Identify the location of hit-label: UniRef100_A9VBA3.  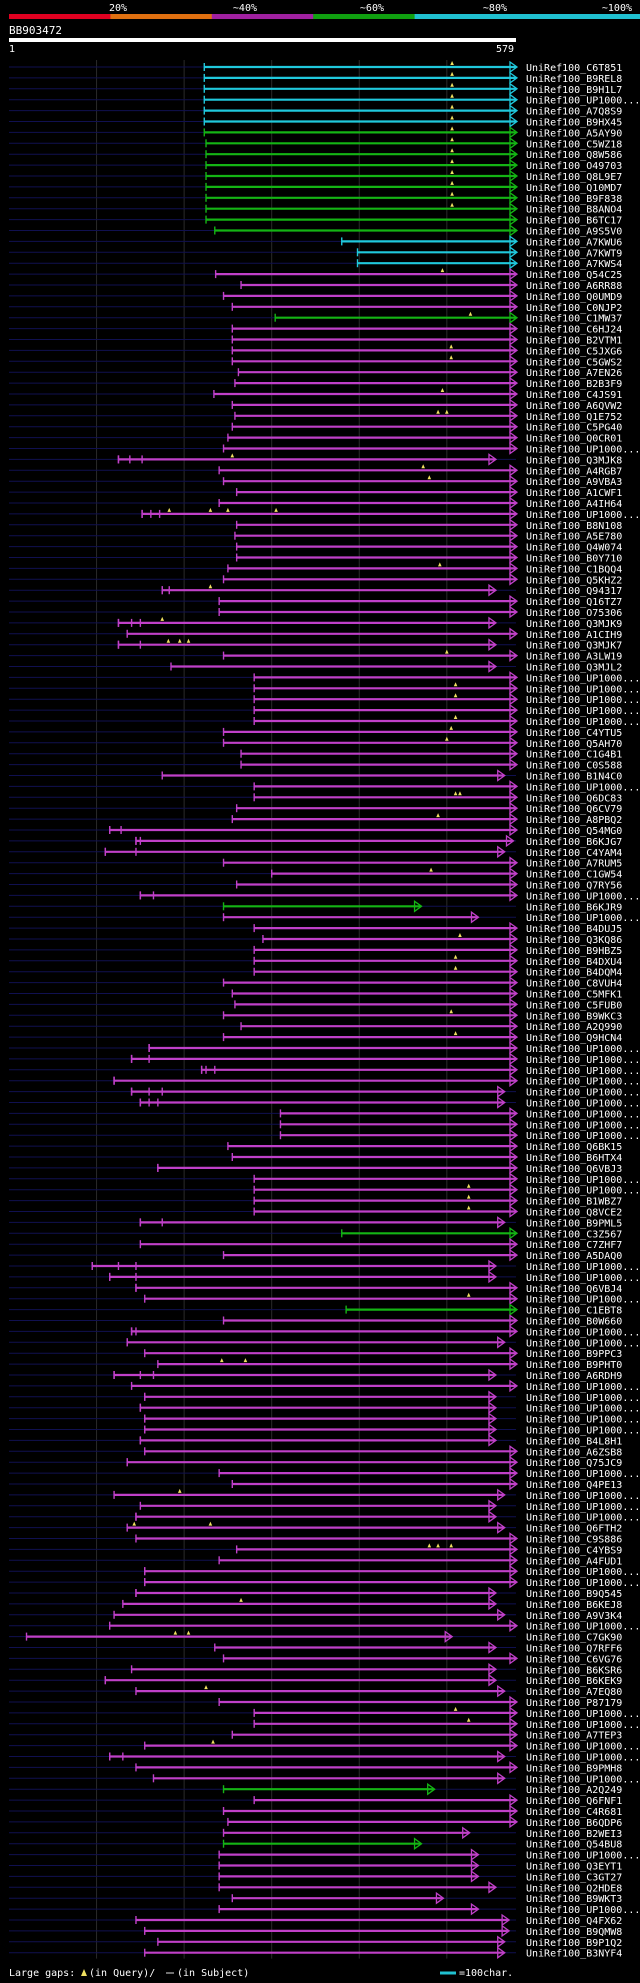
(574, 482).